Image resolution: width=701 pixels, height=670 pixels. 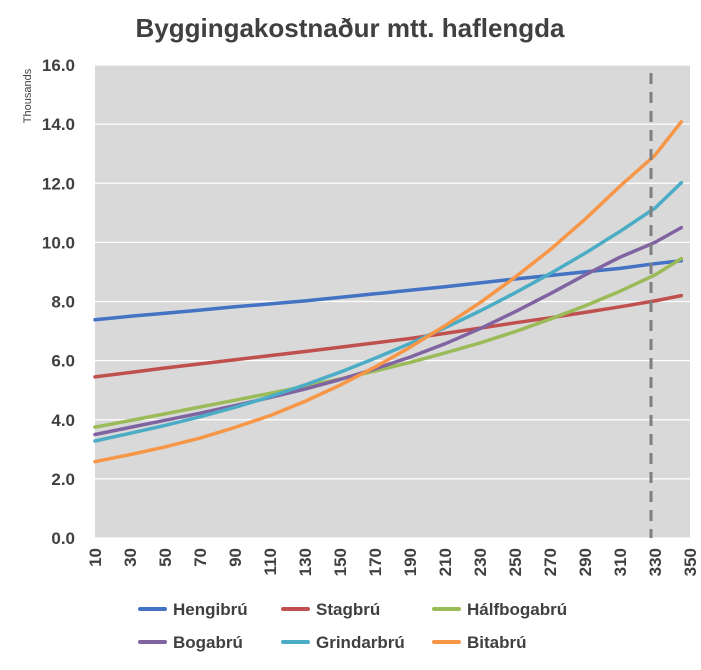 What do you see at coordinates (235, 557) in the screenshot?
I see `x-tick-label: 90` at bounding box center [235, 557].